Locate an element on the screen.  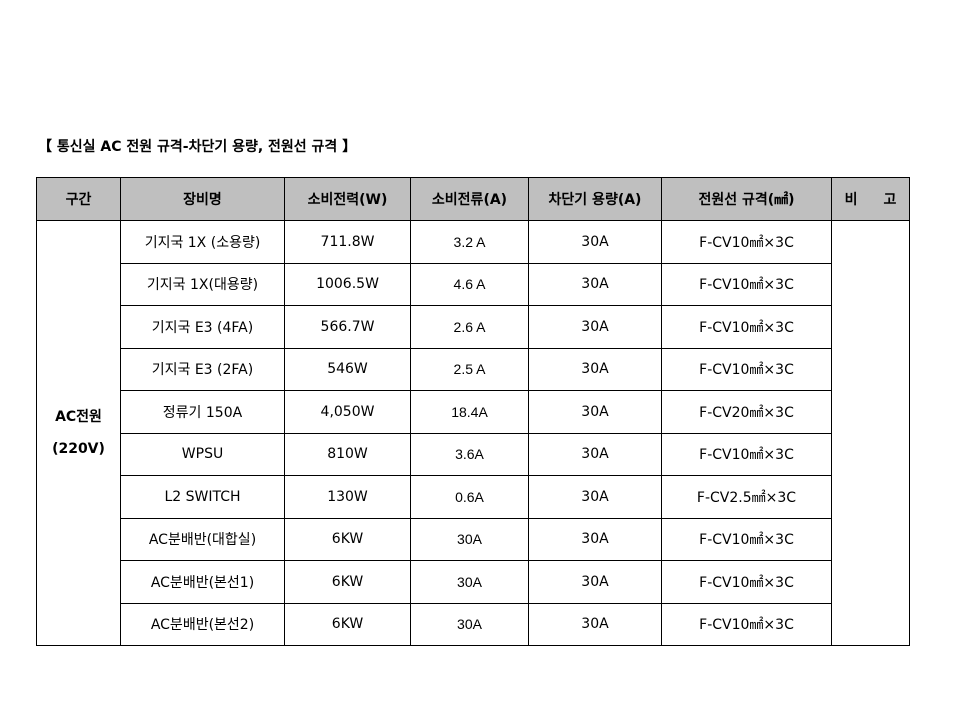
header-cable: 전원선 규격(㎟) is located at coordinates (746, 199).